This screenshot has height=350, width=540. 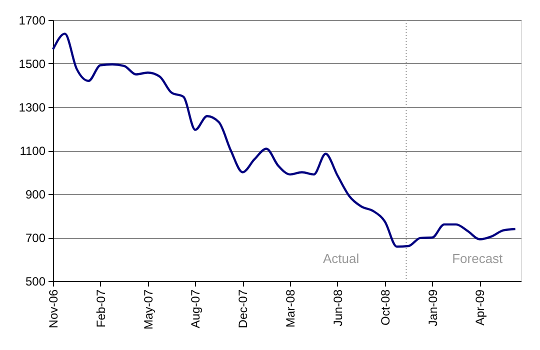 I want to click on x-tick-label: Feb-07, so click(x=101, y=308).